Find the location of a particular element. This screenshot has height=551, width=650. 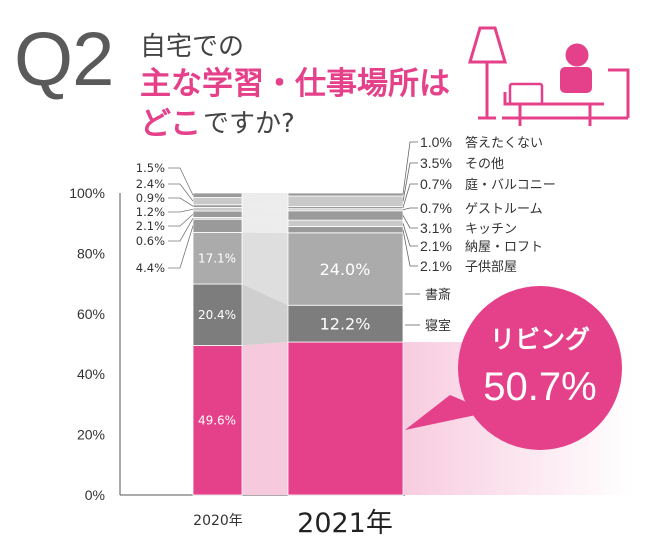

title-line-1: 自宅での is located at coordinates (192, 47).